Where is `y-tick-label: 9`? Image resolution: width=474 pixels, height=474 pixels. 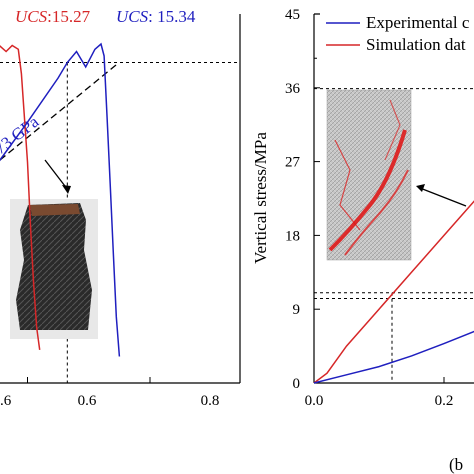 y-tick-label: 9 is located at coordinates (297, 310).